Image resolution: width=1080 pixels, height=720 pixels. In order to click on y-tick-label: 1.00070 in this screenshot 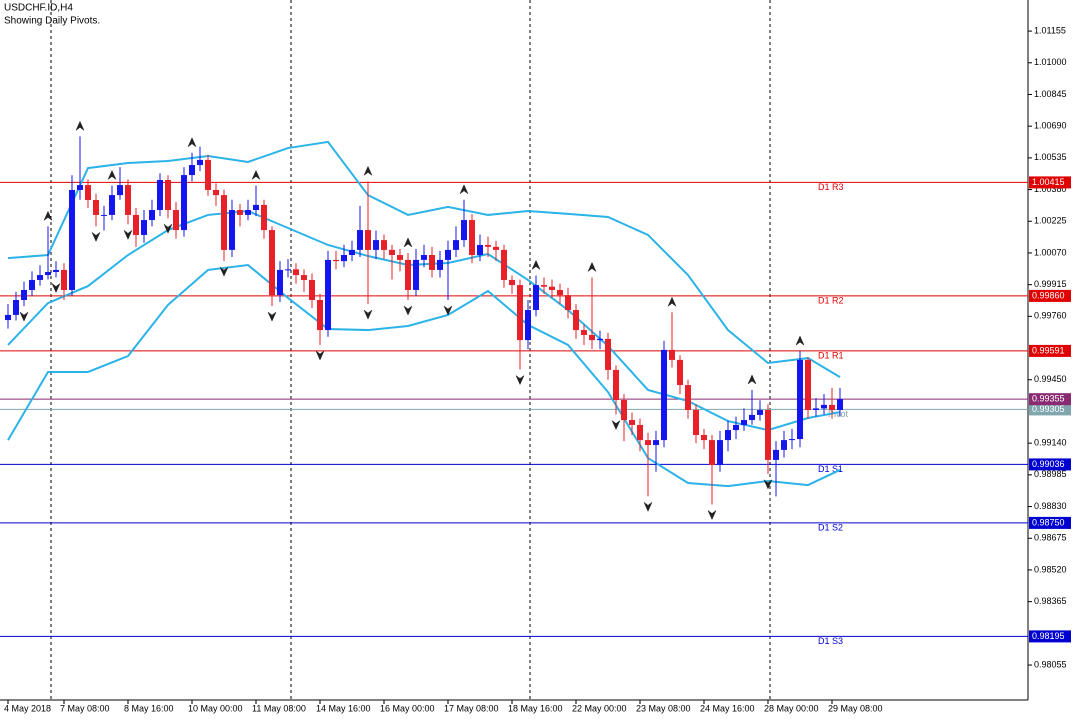, I will do `click(1050, 252)`.